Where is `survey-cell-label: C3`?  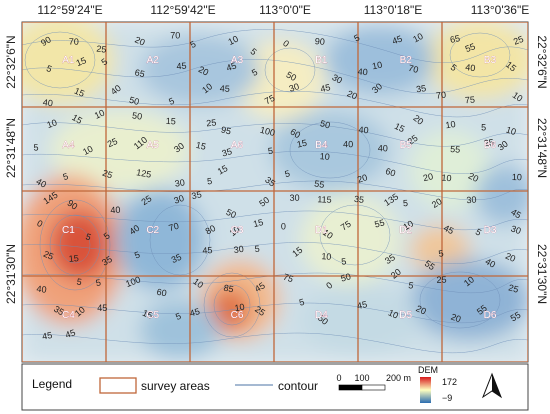
survey-cell-label: C3 is located at coordinates (237, 230).